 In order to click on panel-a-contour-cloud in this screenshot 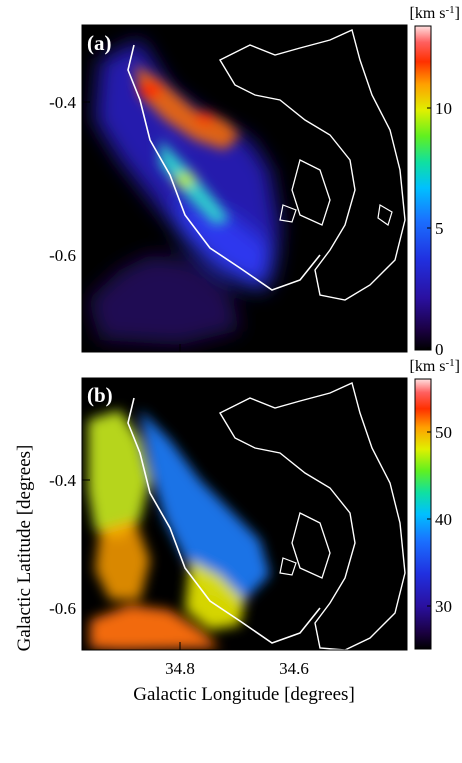, I will do `click(312, 165)`.